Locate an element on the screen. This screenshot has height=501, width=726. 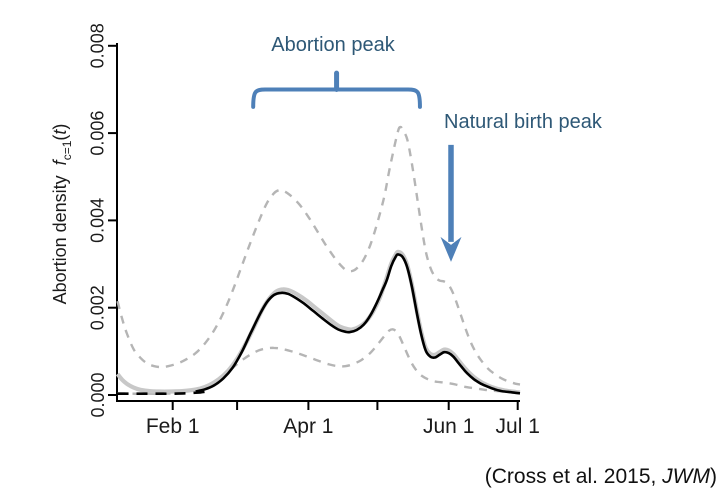
curve-median_black_dashed_tail is located at coordinates (163, 392).